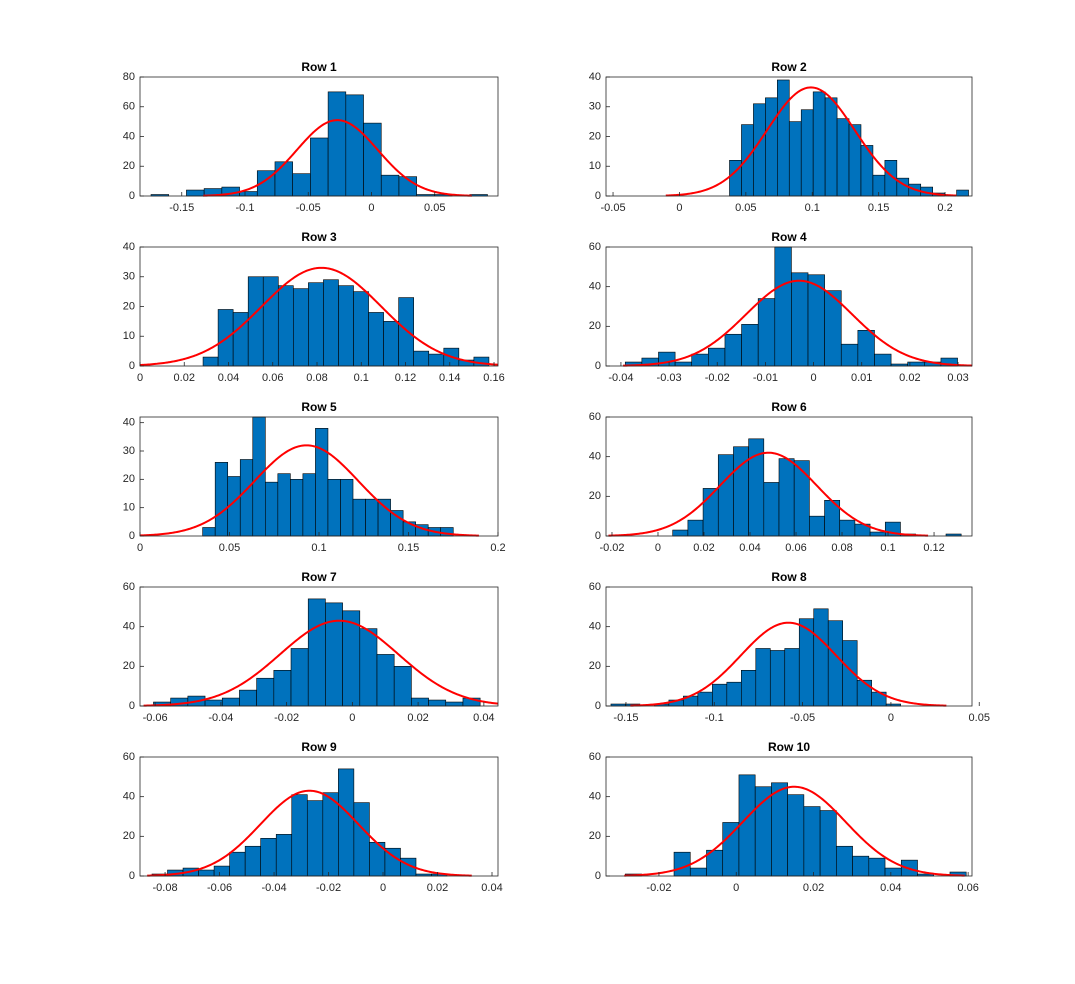  Describe the element at coordinates (765, 378) in the screenshot. I see `x-tick-label: -0.01` at that location.